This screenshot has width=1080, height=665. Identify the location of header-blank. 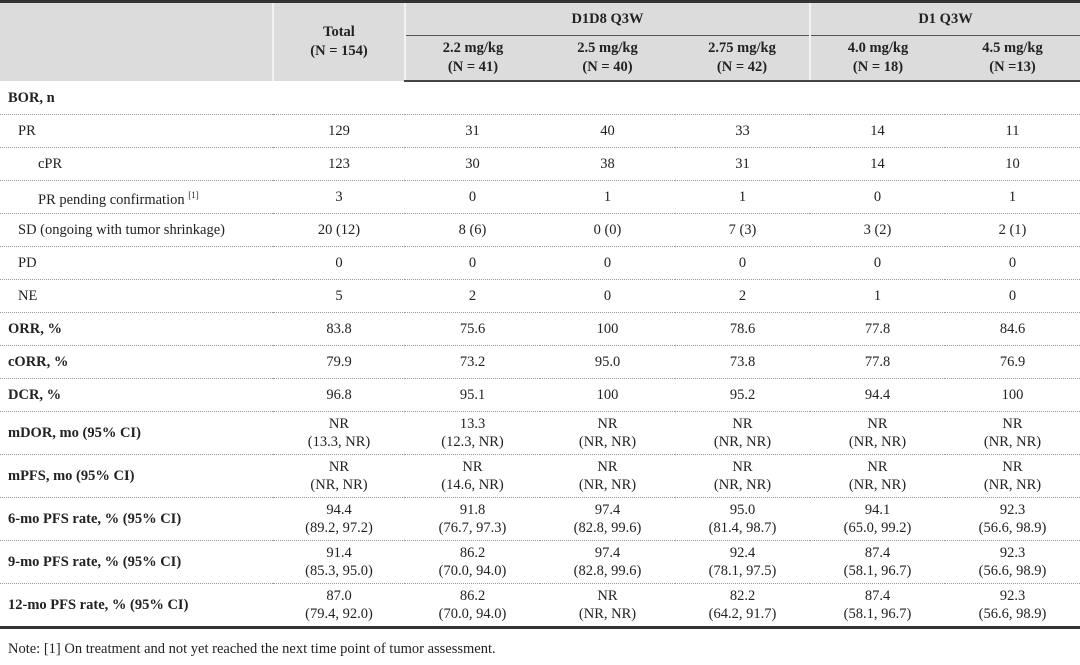
(136, 40).